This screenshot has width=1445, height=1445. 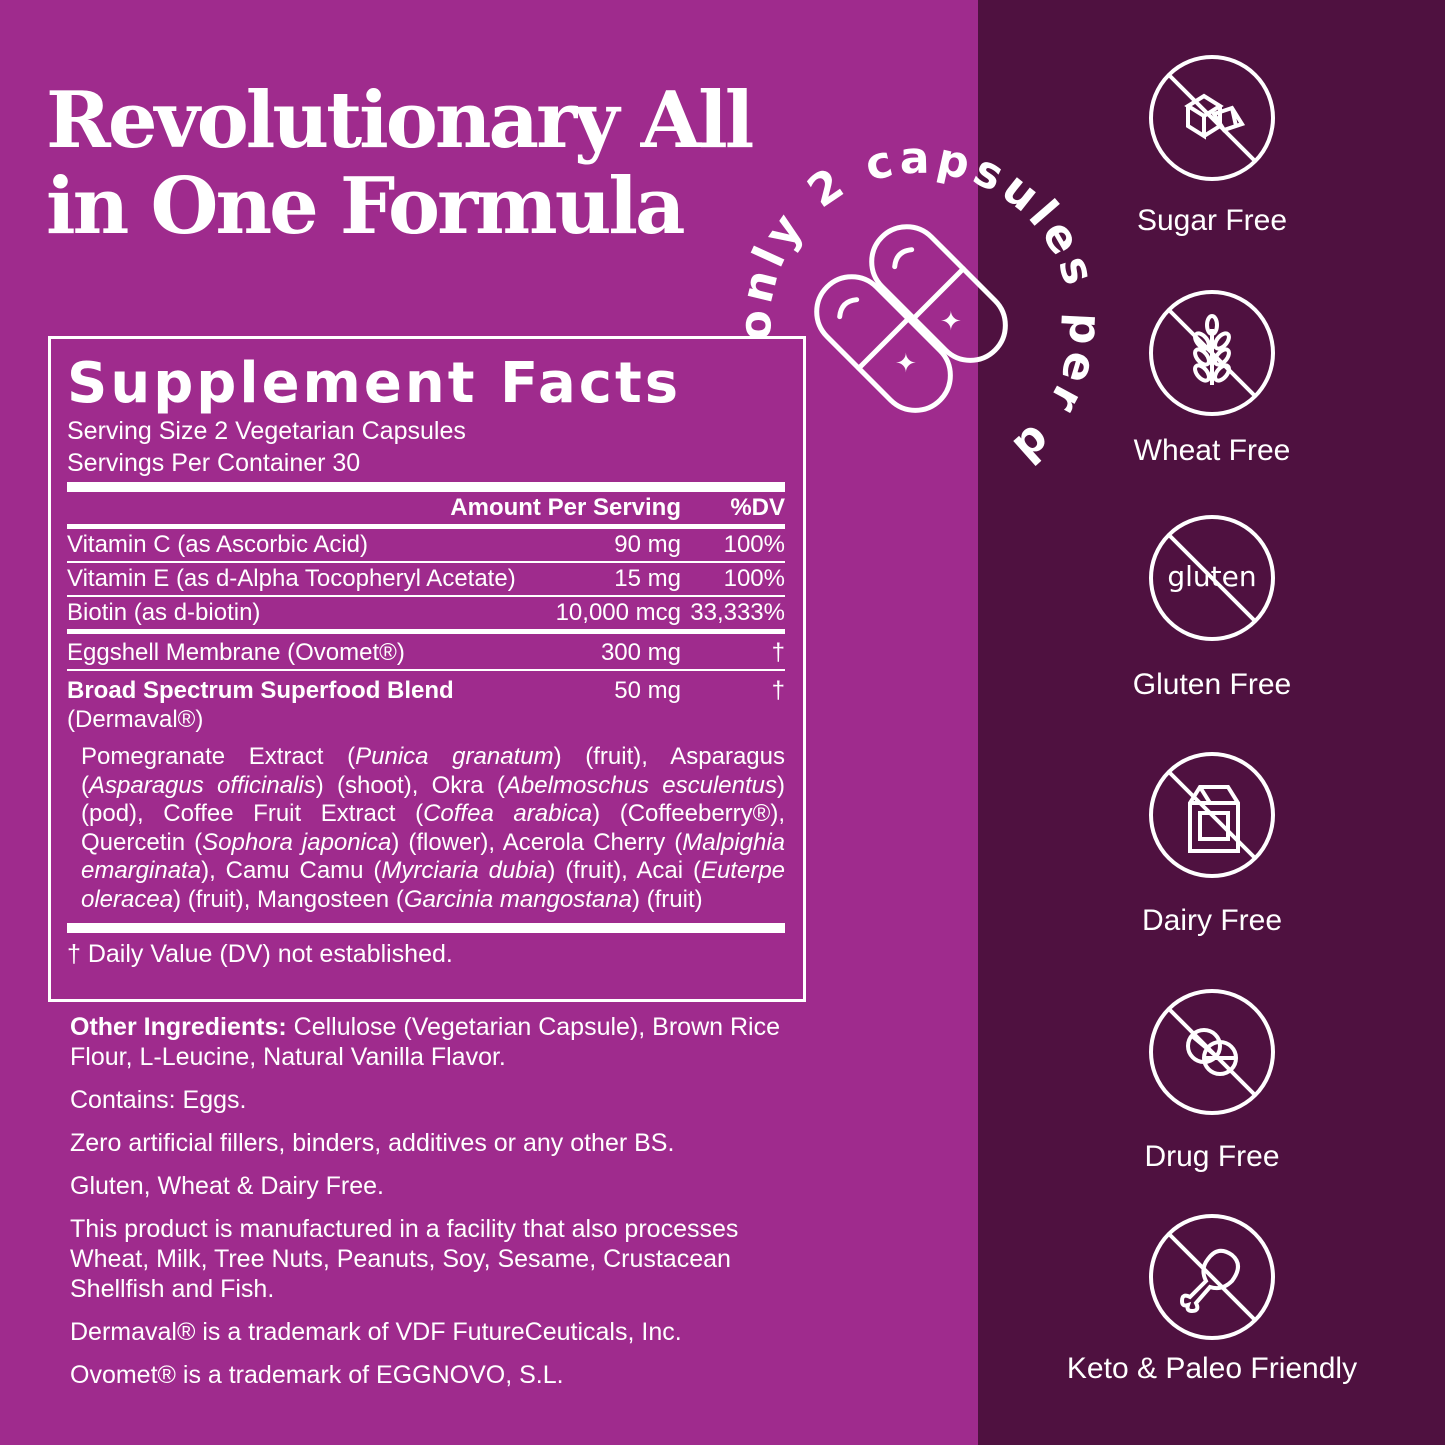 What do you see at coordinates (641, 785) in the screenshot?
I see `blend-text: Abelmoschus esculentus` at bounding box center [641, 785].